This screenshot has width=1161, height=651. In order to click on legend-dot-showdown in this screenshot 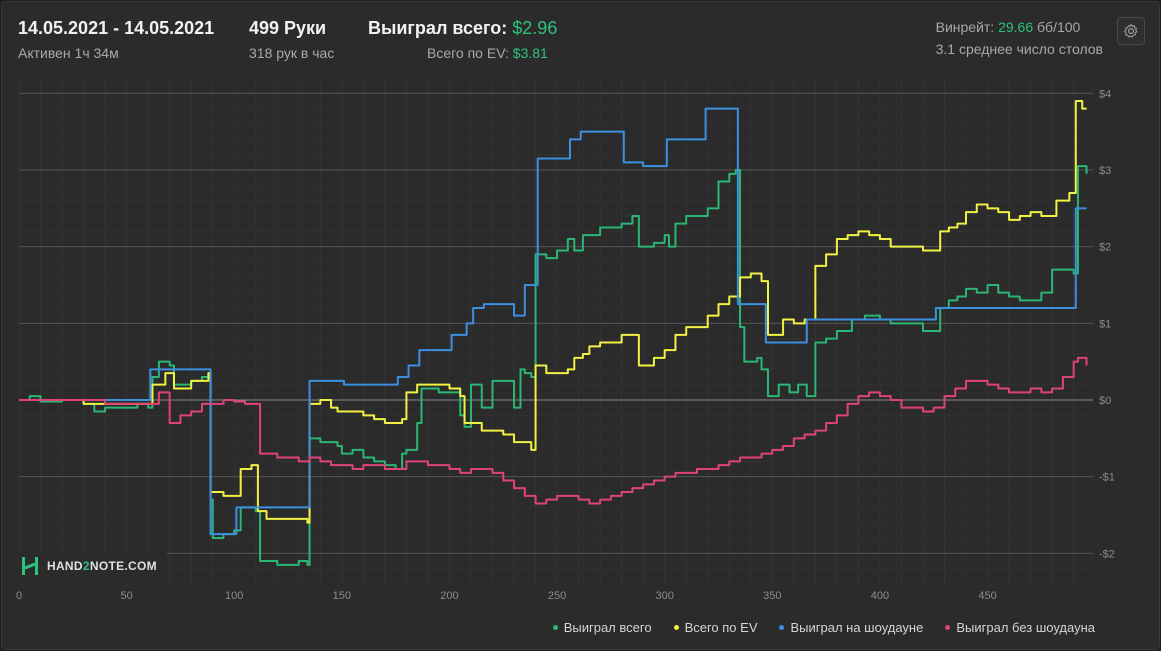, I will do `click(782, 627)`.